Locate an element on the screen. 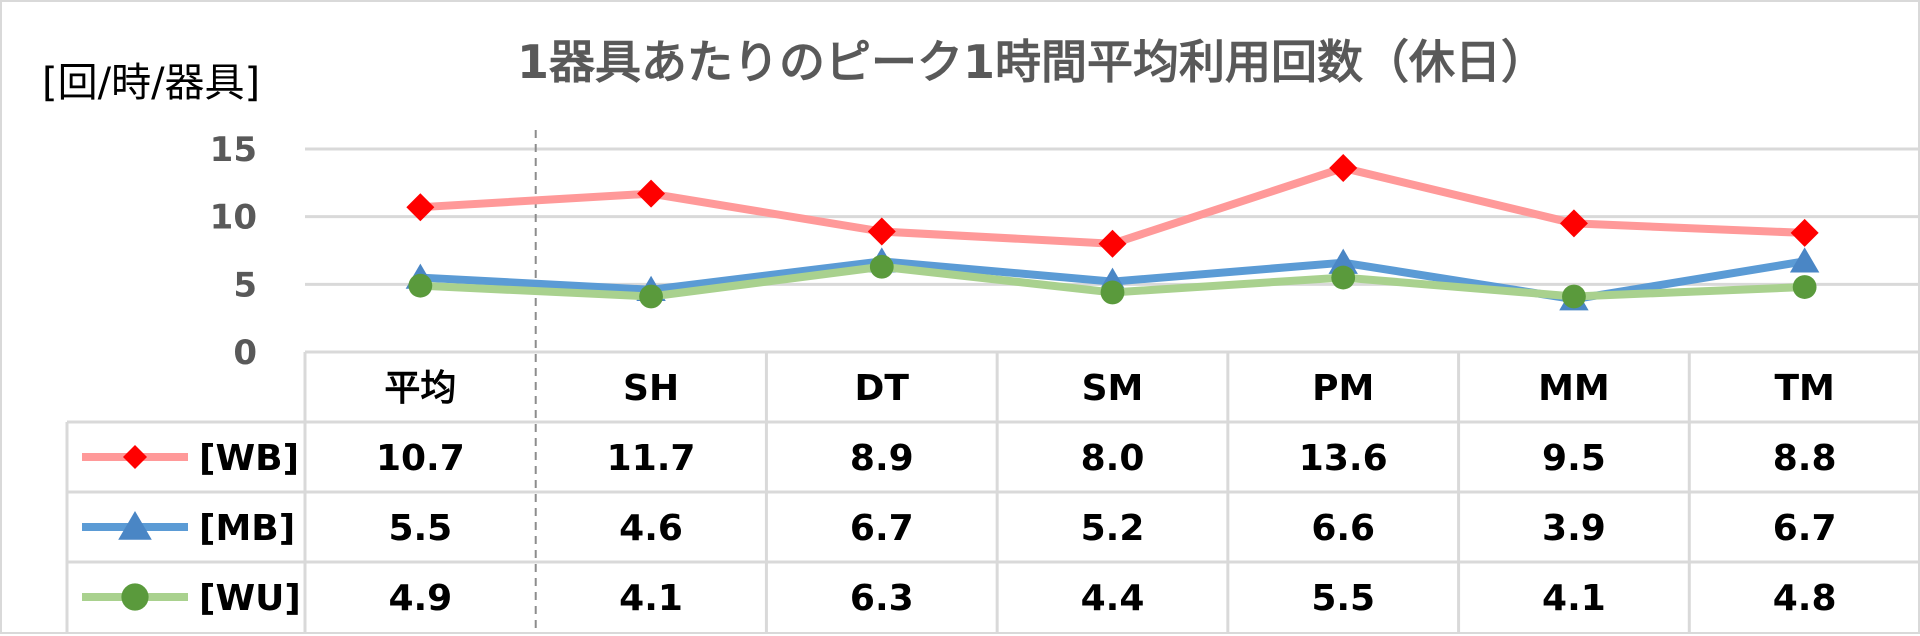 The image size is (1920, 636). table-cell-value: 6.6 is located at coordinates (1343, 528).